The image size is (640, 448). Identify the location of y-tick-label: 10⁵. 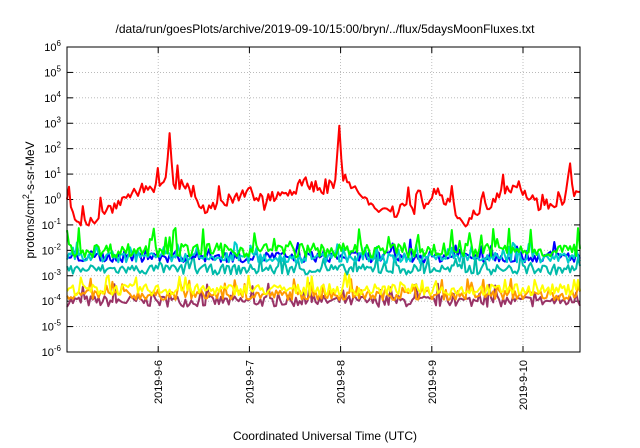
(52, 71).